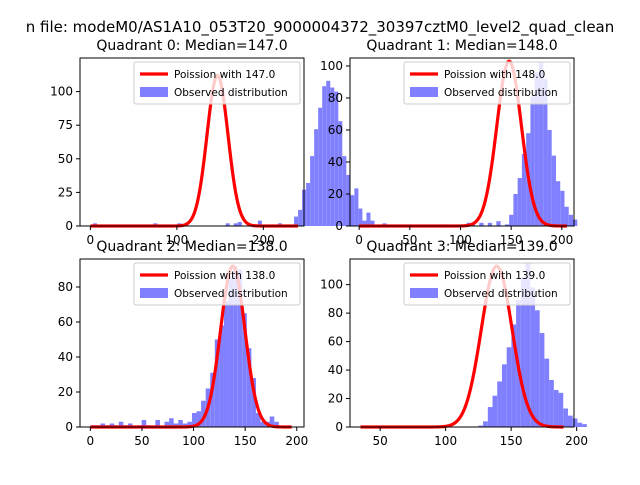 This screenshot has width=640, height=485. I want to click on legend-box, so click(487, 83).